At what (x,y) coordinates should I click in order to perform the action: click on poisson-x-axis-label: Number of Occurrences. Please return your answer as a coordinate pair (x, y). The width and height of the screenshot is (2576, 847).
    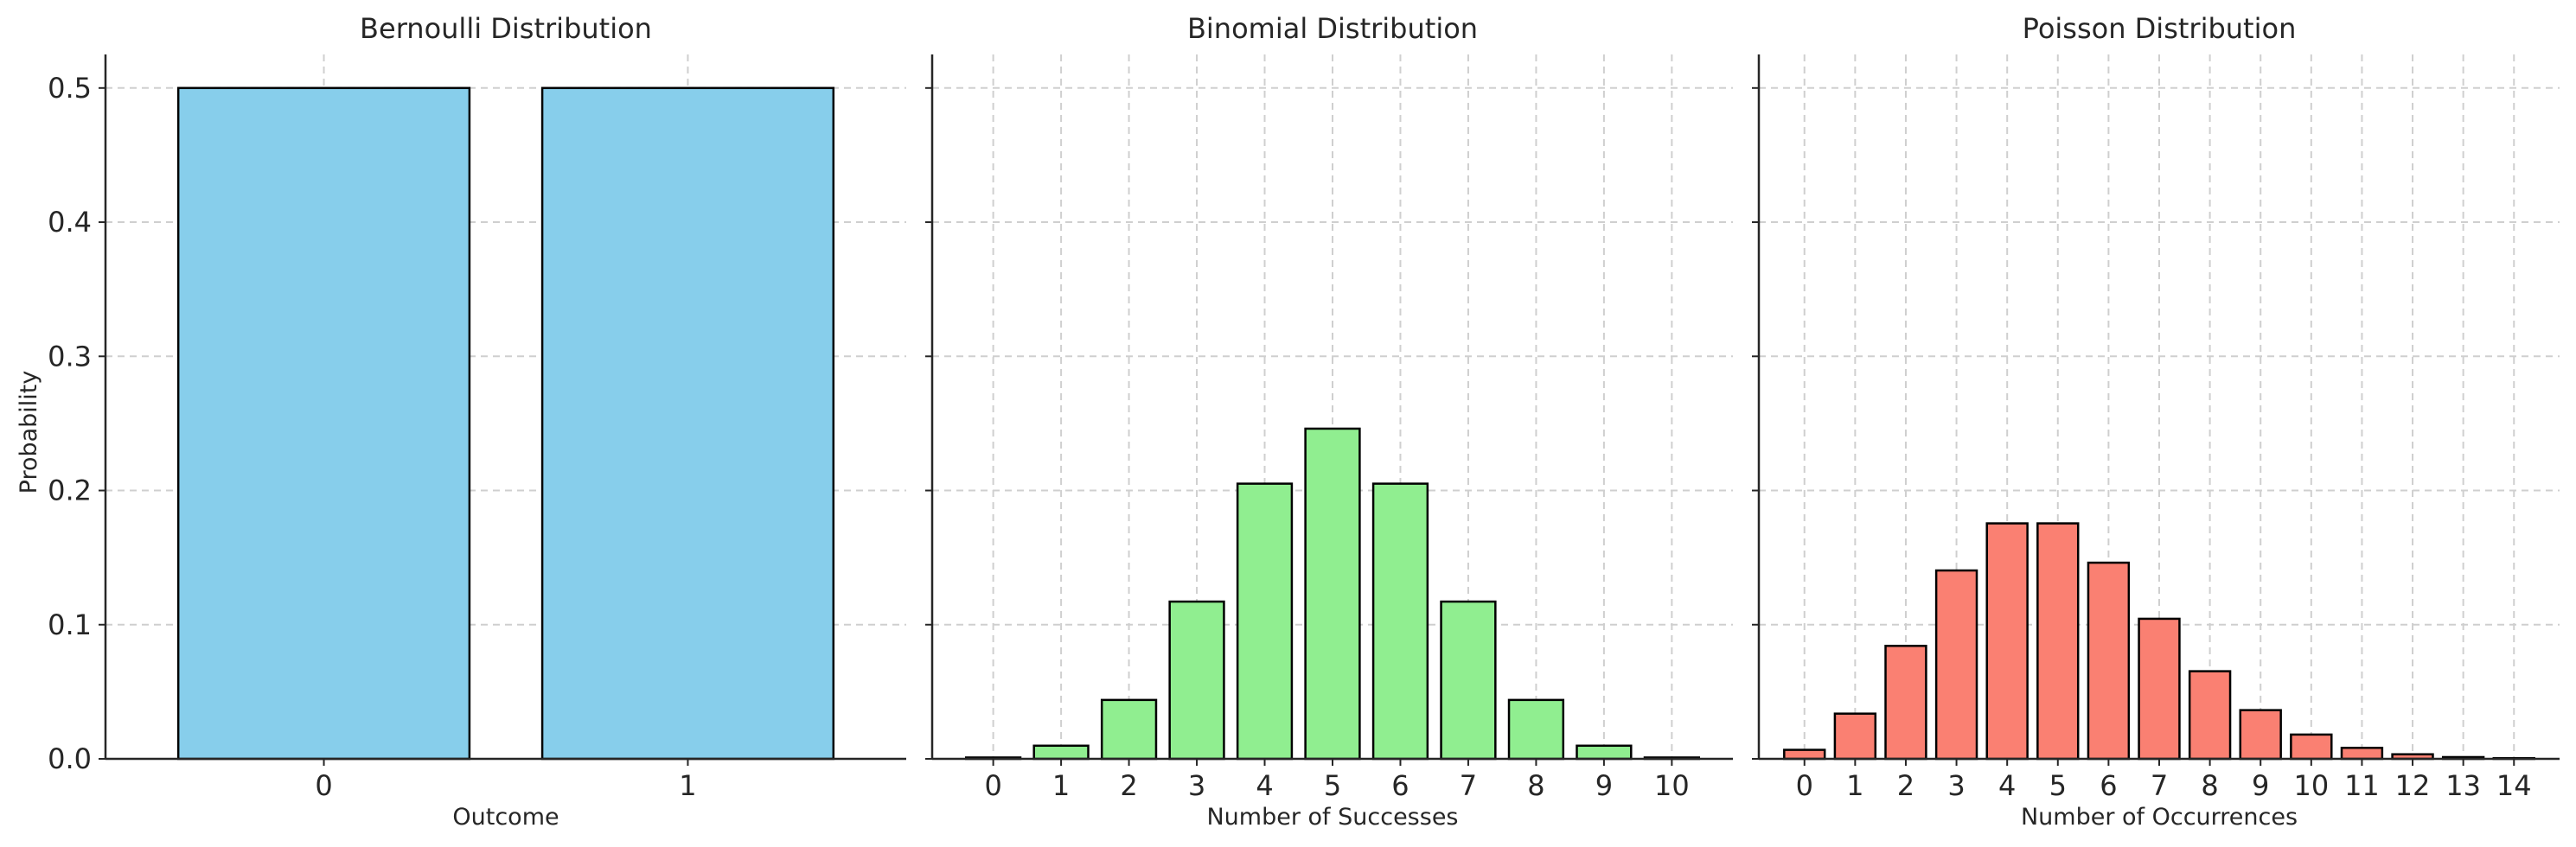
    Looking at the image, I should click on (2160, 817).